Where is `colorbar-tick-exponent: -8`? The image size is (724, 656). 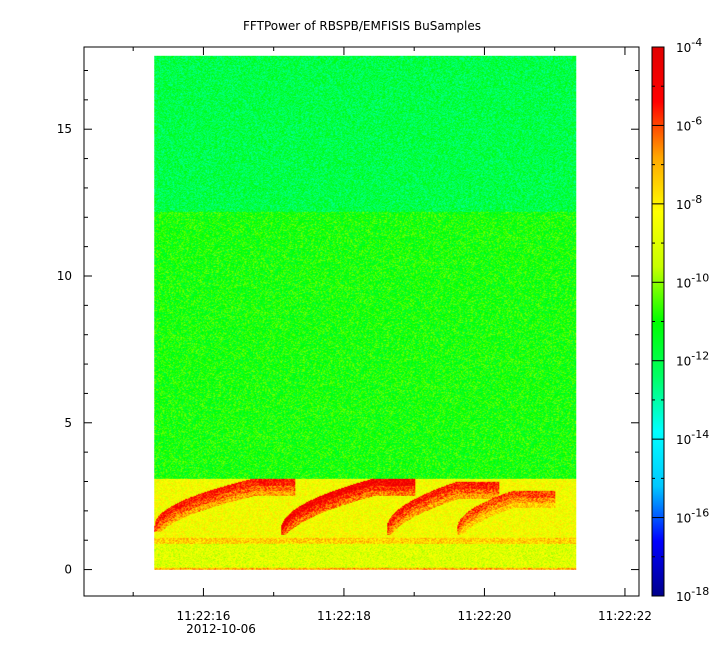
colorbar-tick-exponent: -8 is located at coordinates (696, 199).